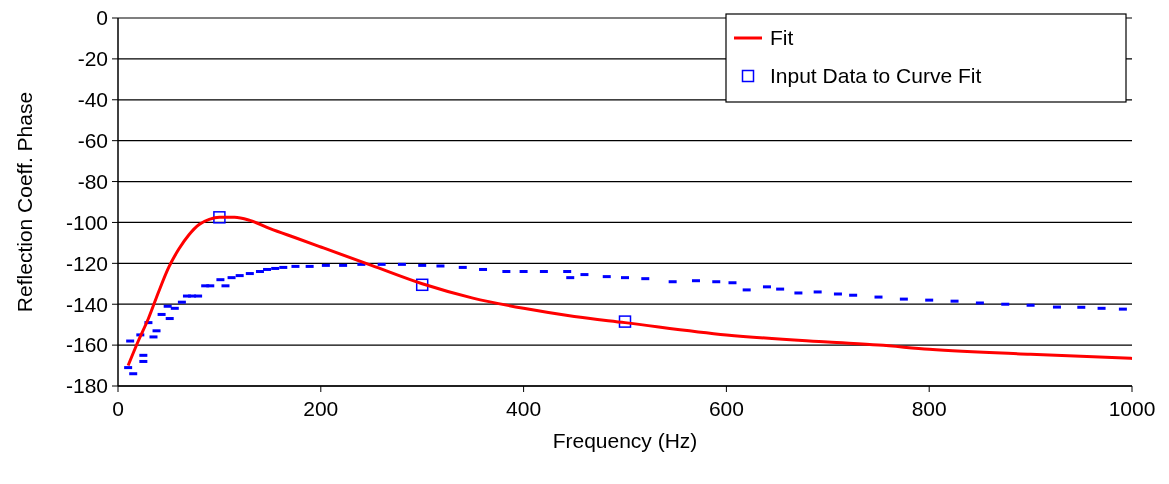 The width and height of the screenshot is (1169, 484). What do you see at coordinates (1132, 408) in the screenshot?
I see `x-tick-label: 1000` at bounding box center [1132, 408].